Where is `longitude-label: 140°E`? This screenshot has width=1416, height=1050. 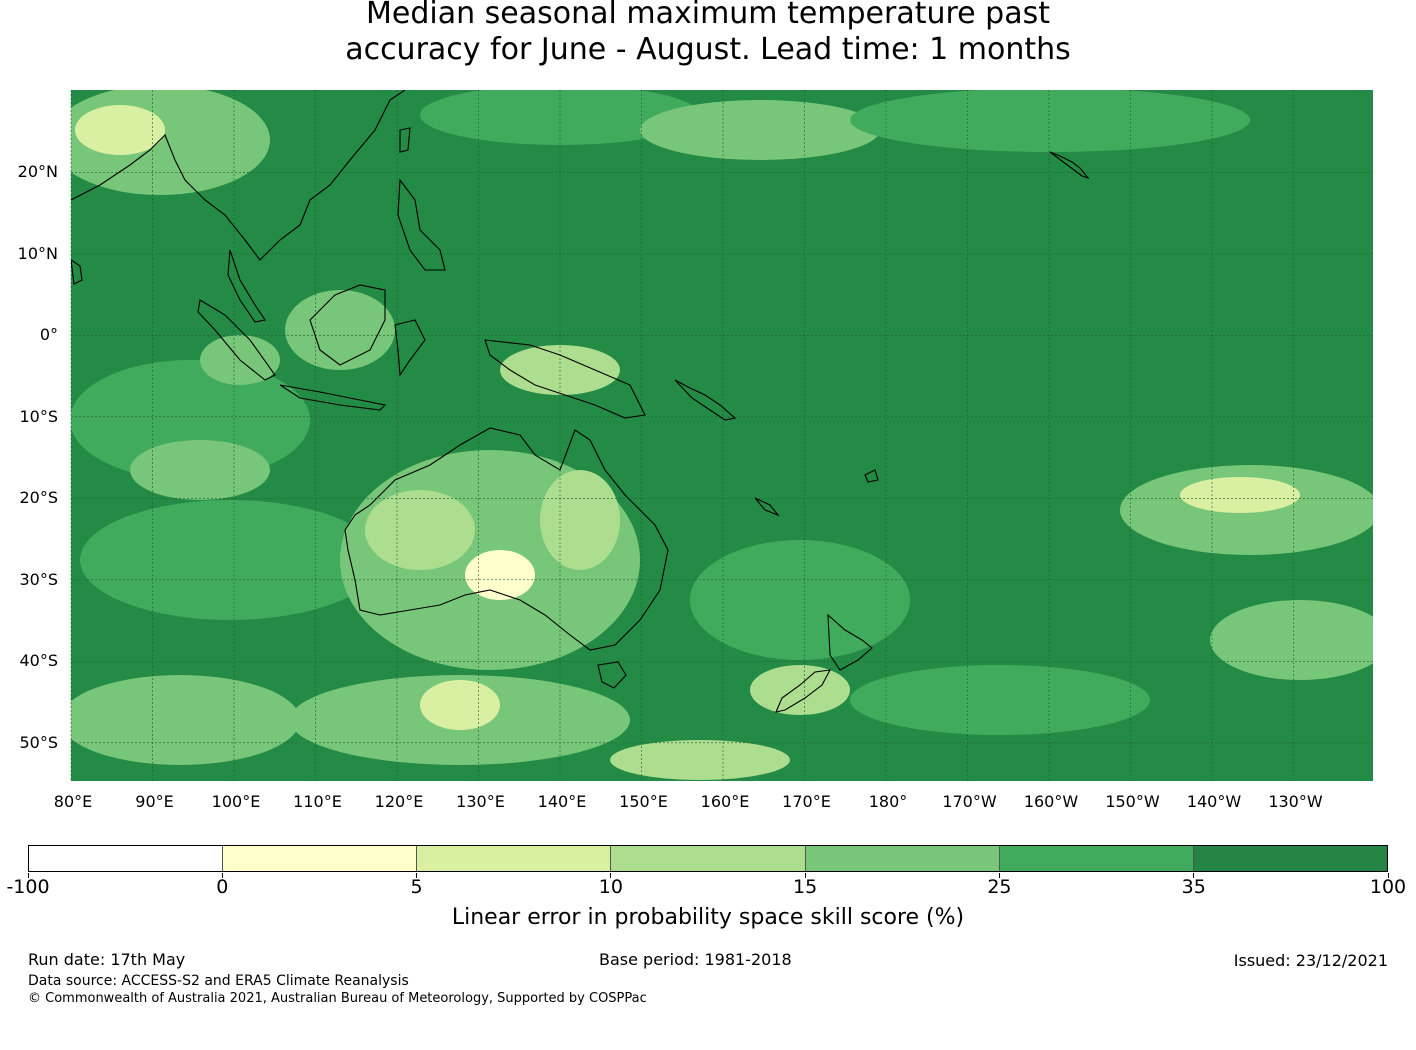 longitude-label: 140°E is located at coordinates (562, 801).